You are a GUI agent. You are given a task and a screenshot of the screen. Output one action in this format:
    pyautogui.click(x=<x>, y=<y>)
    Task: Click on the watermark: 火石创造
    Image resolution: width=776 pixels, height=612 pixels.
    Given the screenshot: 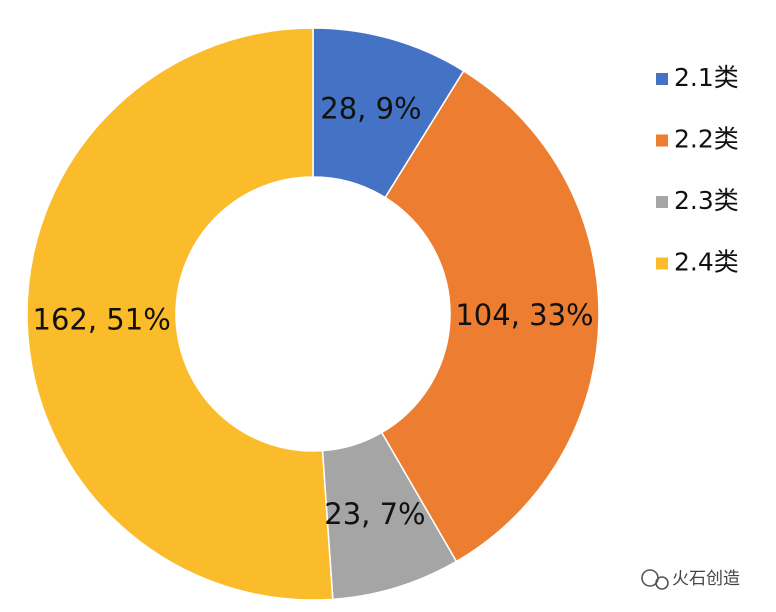 What is the action you would take?
    pyautogui.click(x=706, y=579)
    